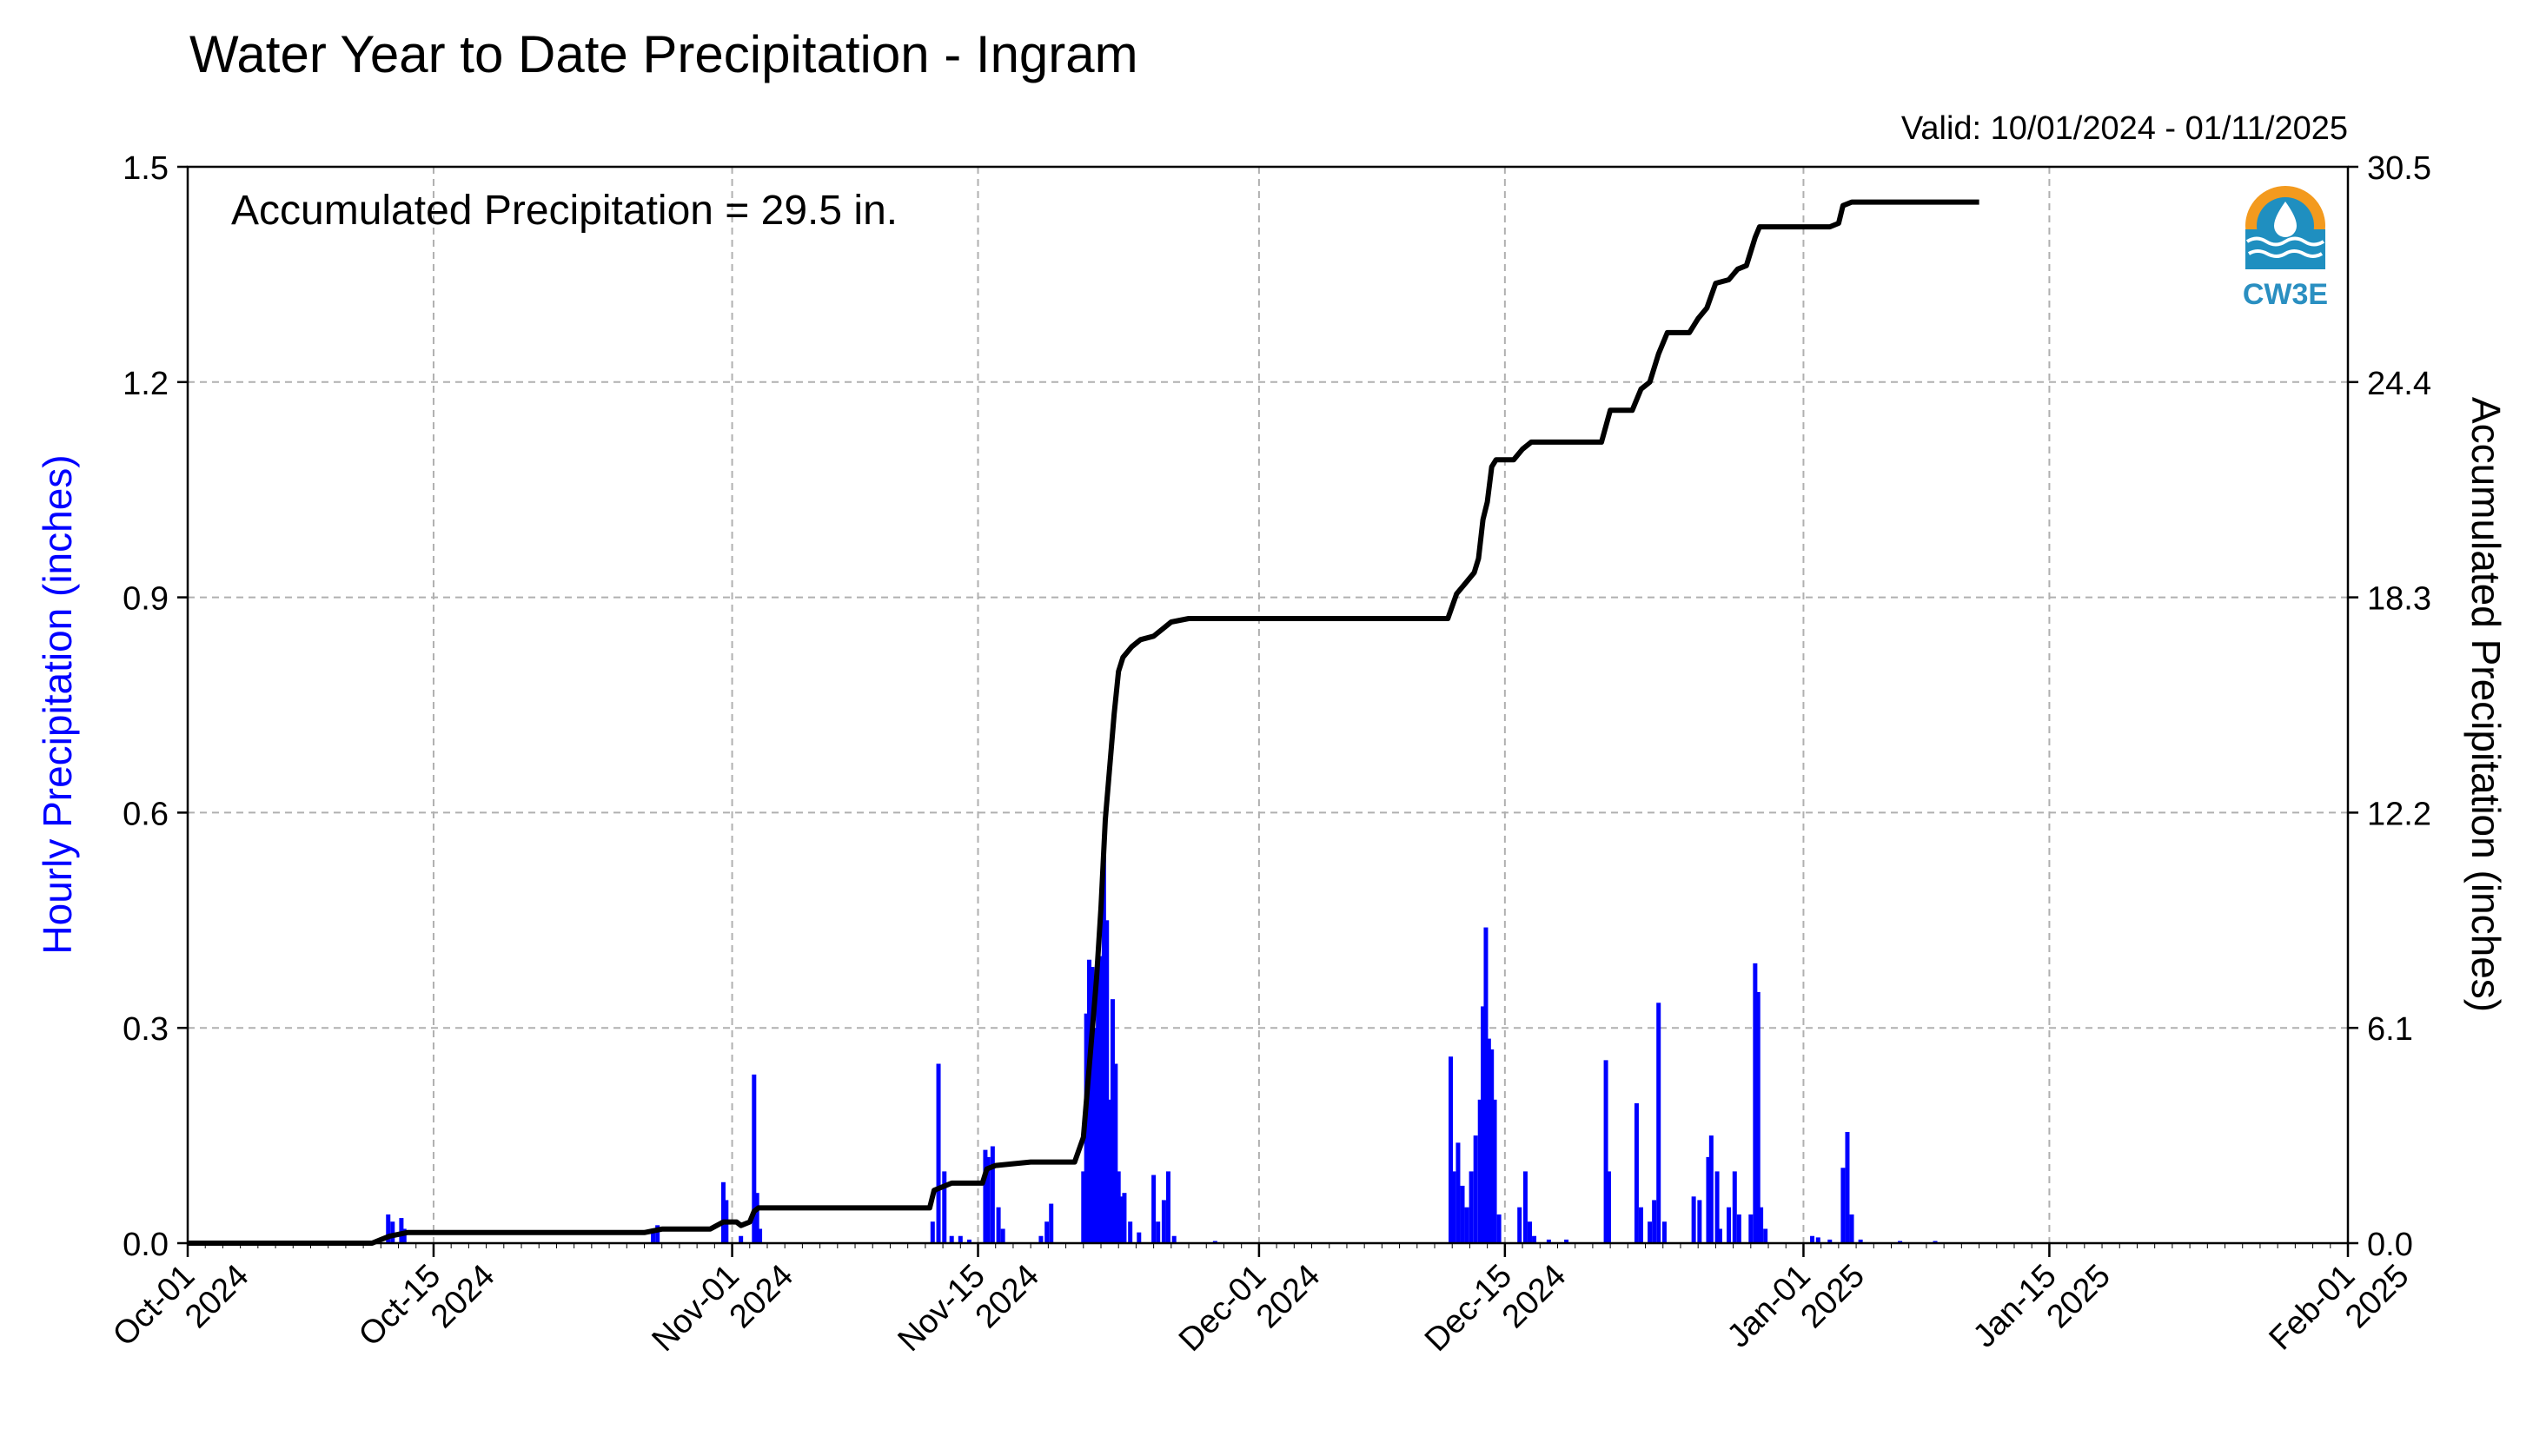 This screenshot has height=1456, width=2533. I want to click on left-tick-label: 1.5, so click(146, 168).